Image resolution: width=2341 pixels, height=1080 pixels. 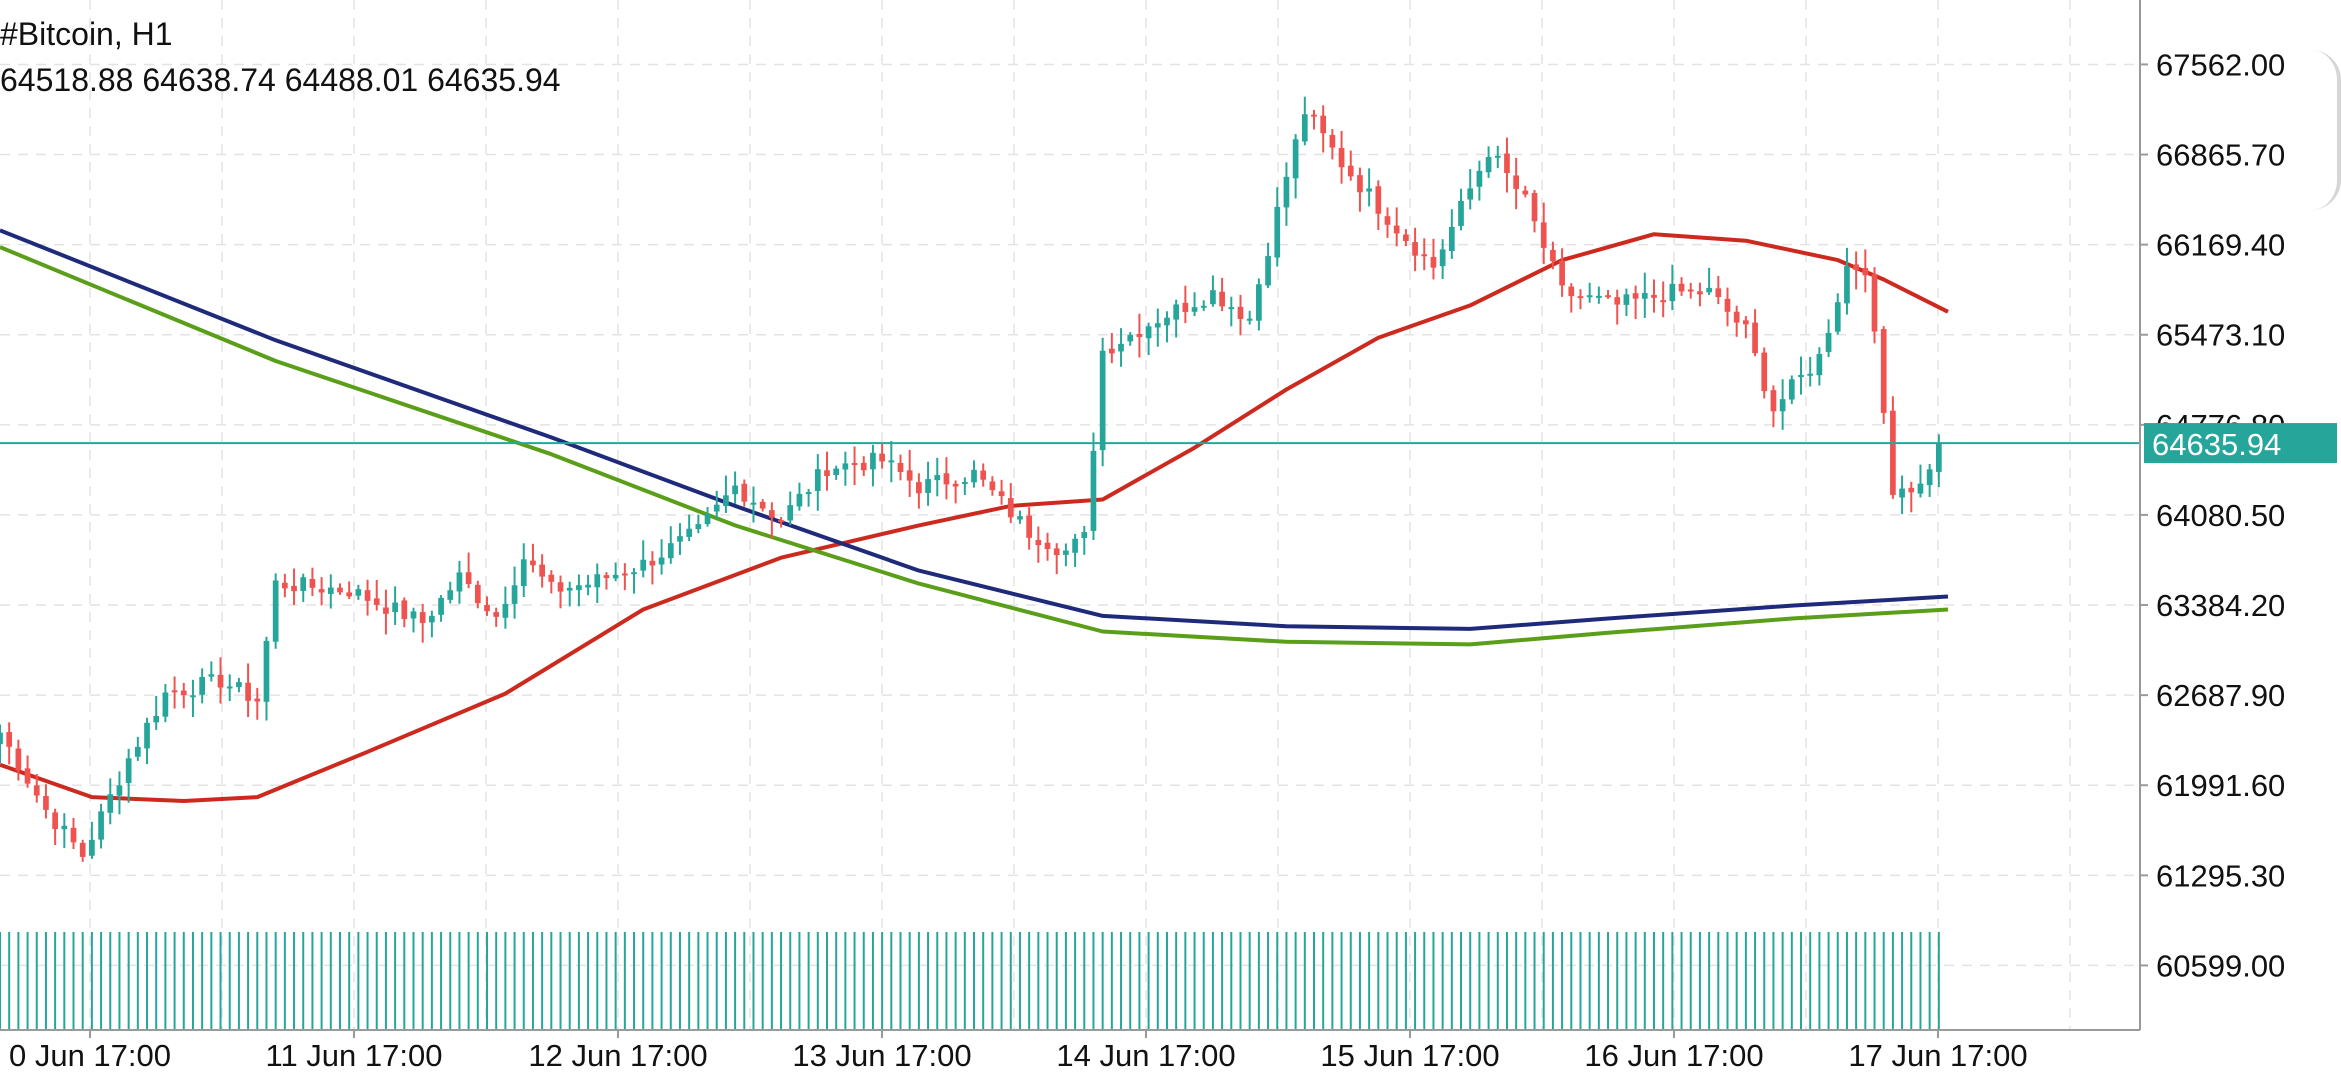 I want to click on y-tick-label: 66865.70, so click(x=2220, y=155).